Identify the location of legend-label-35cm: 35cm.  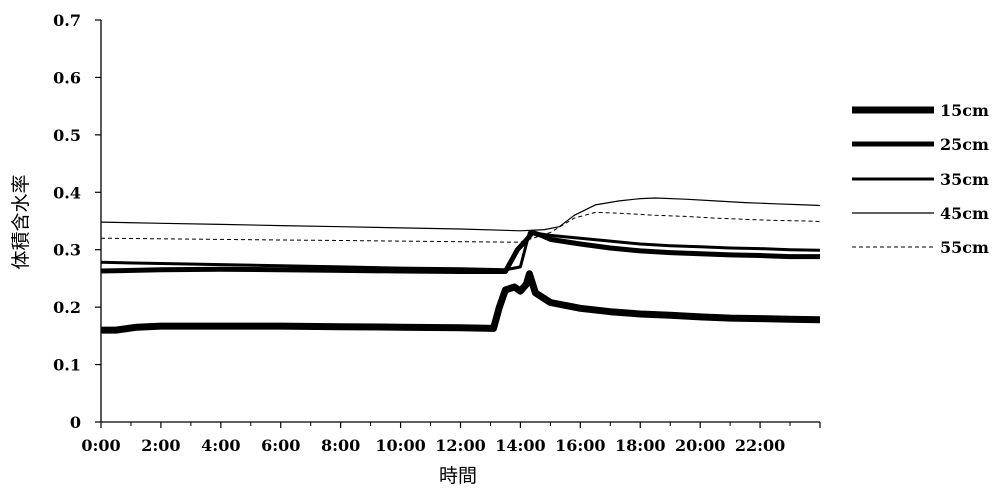
(964, 179).